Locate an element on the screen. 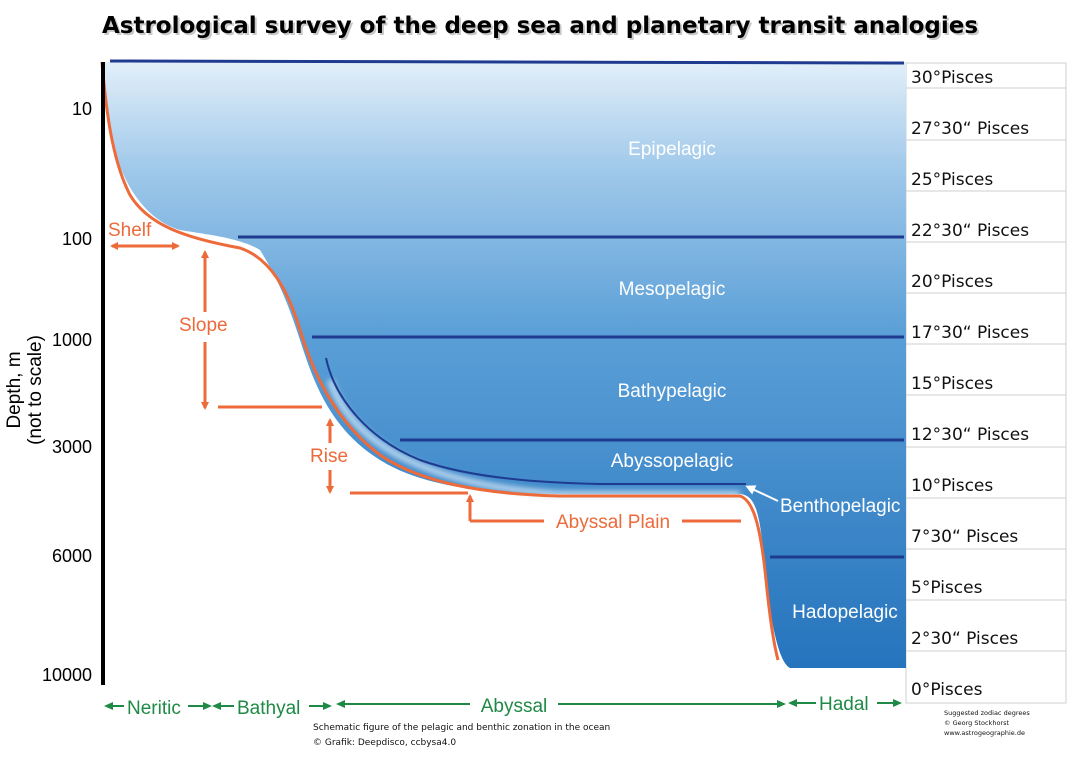  zodiac-degree: 10°Pisces is located at coordinates (952, 486).